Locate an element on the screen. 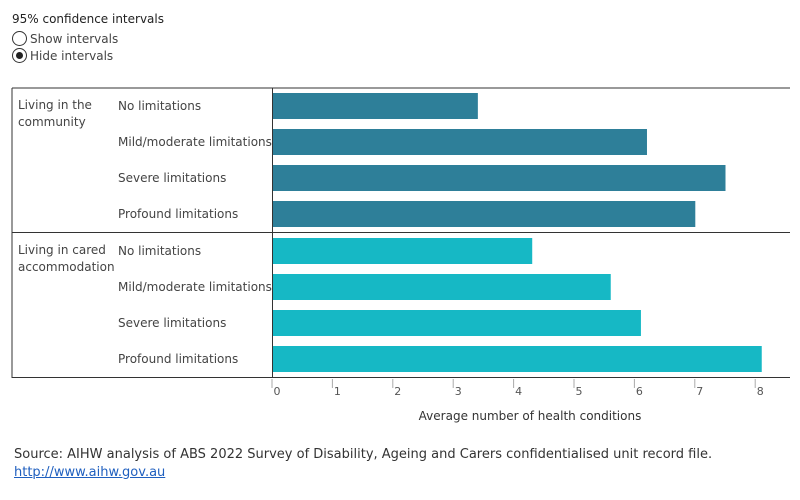  x-tick-label: 6 is located at coordinates (639, 391).